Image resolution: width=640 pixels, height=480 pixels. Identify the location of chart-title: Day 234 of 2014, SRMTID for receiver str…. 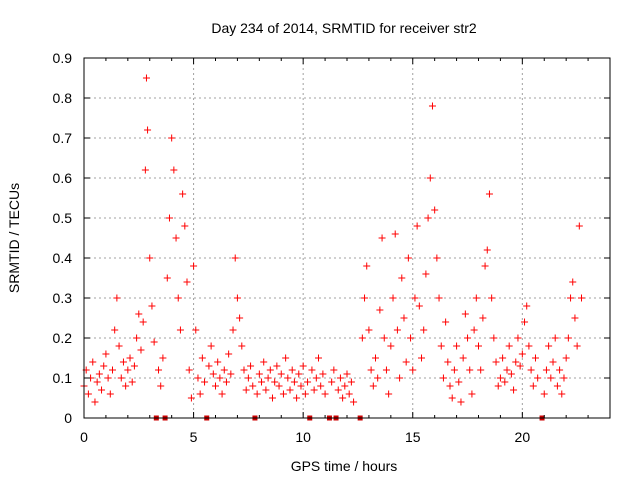
(344, 28).